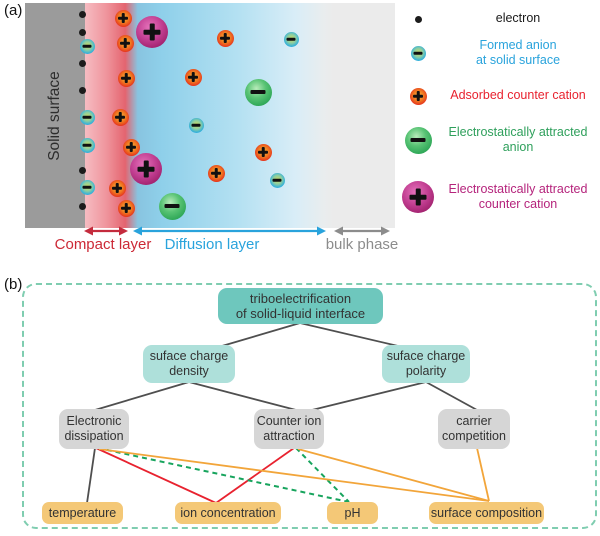 The image size is (600, 536). Describe the element at coordinates (518, 18) in the screenshot. I see `legend-electron-label: electron` at that location.